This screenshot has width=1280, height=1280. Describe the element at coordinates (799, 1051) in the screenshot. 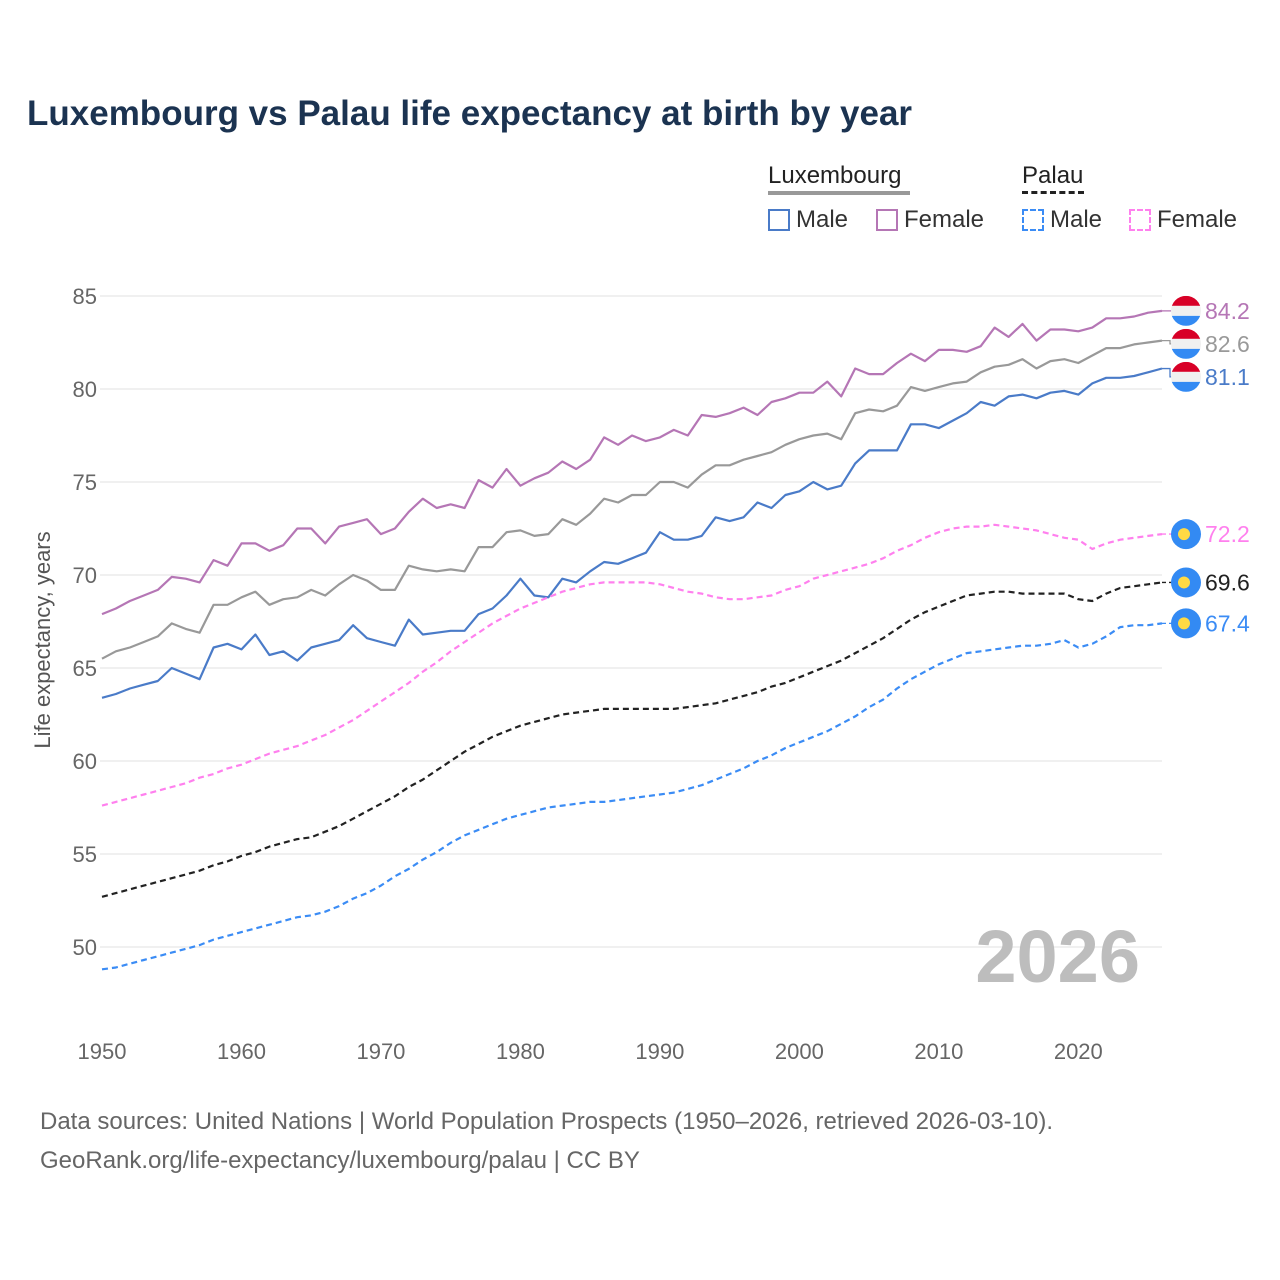

I see `x-tick-label: 2000` at that location.